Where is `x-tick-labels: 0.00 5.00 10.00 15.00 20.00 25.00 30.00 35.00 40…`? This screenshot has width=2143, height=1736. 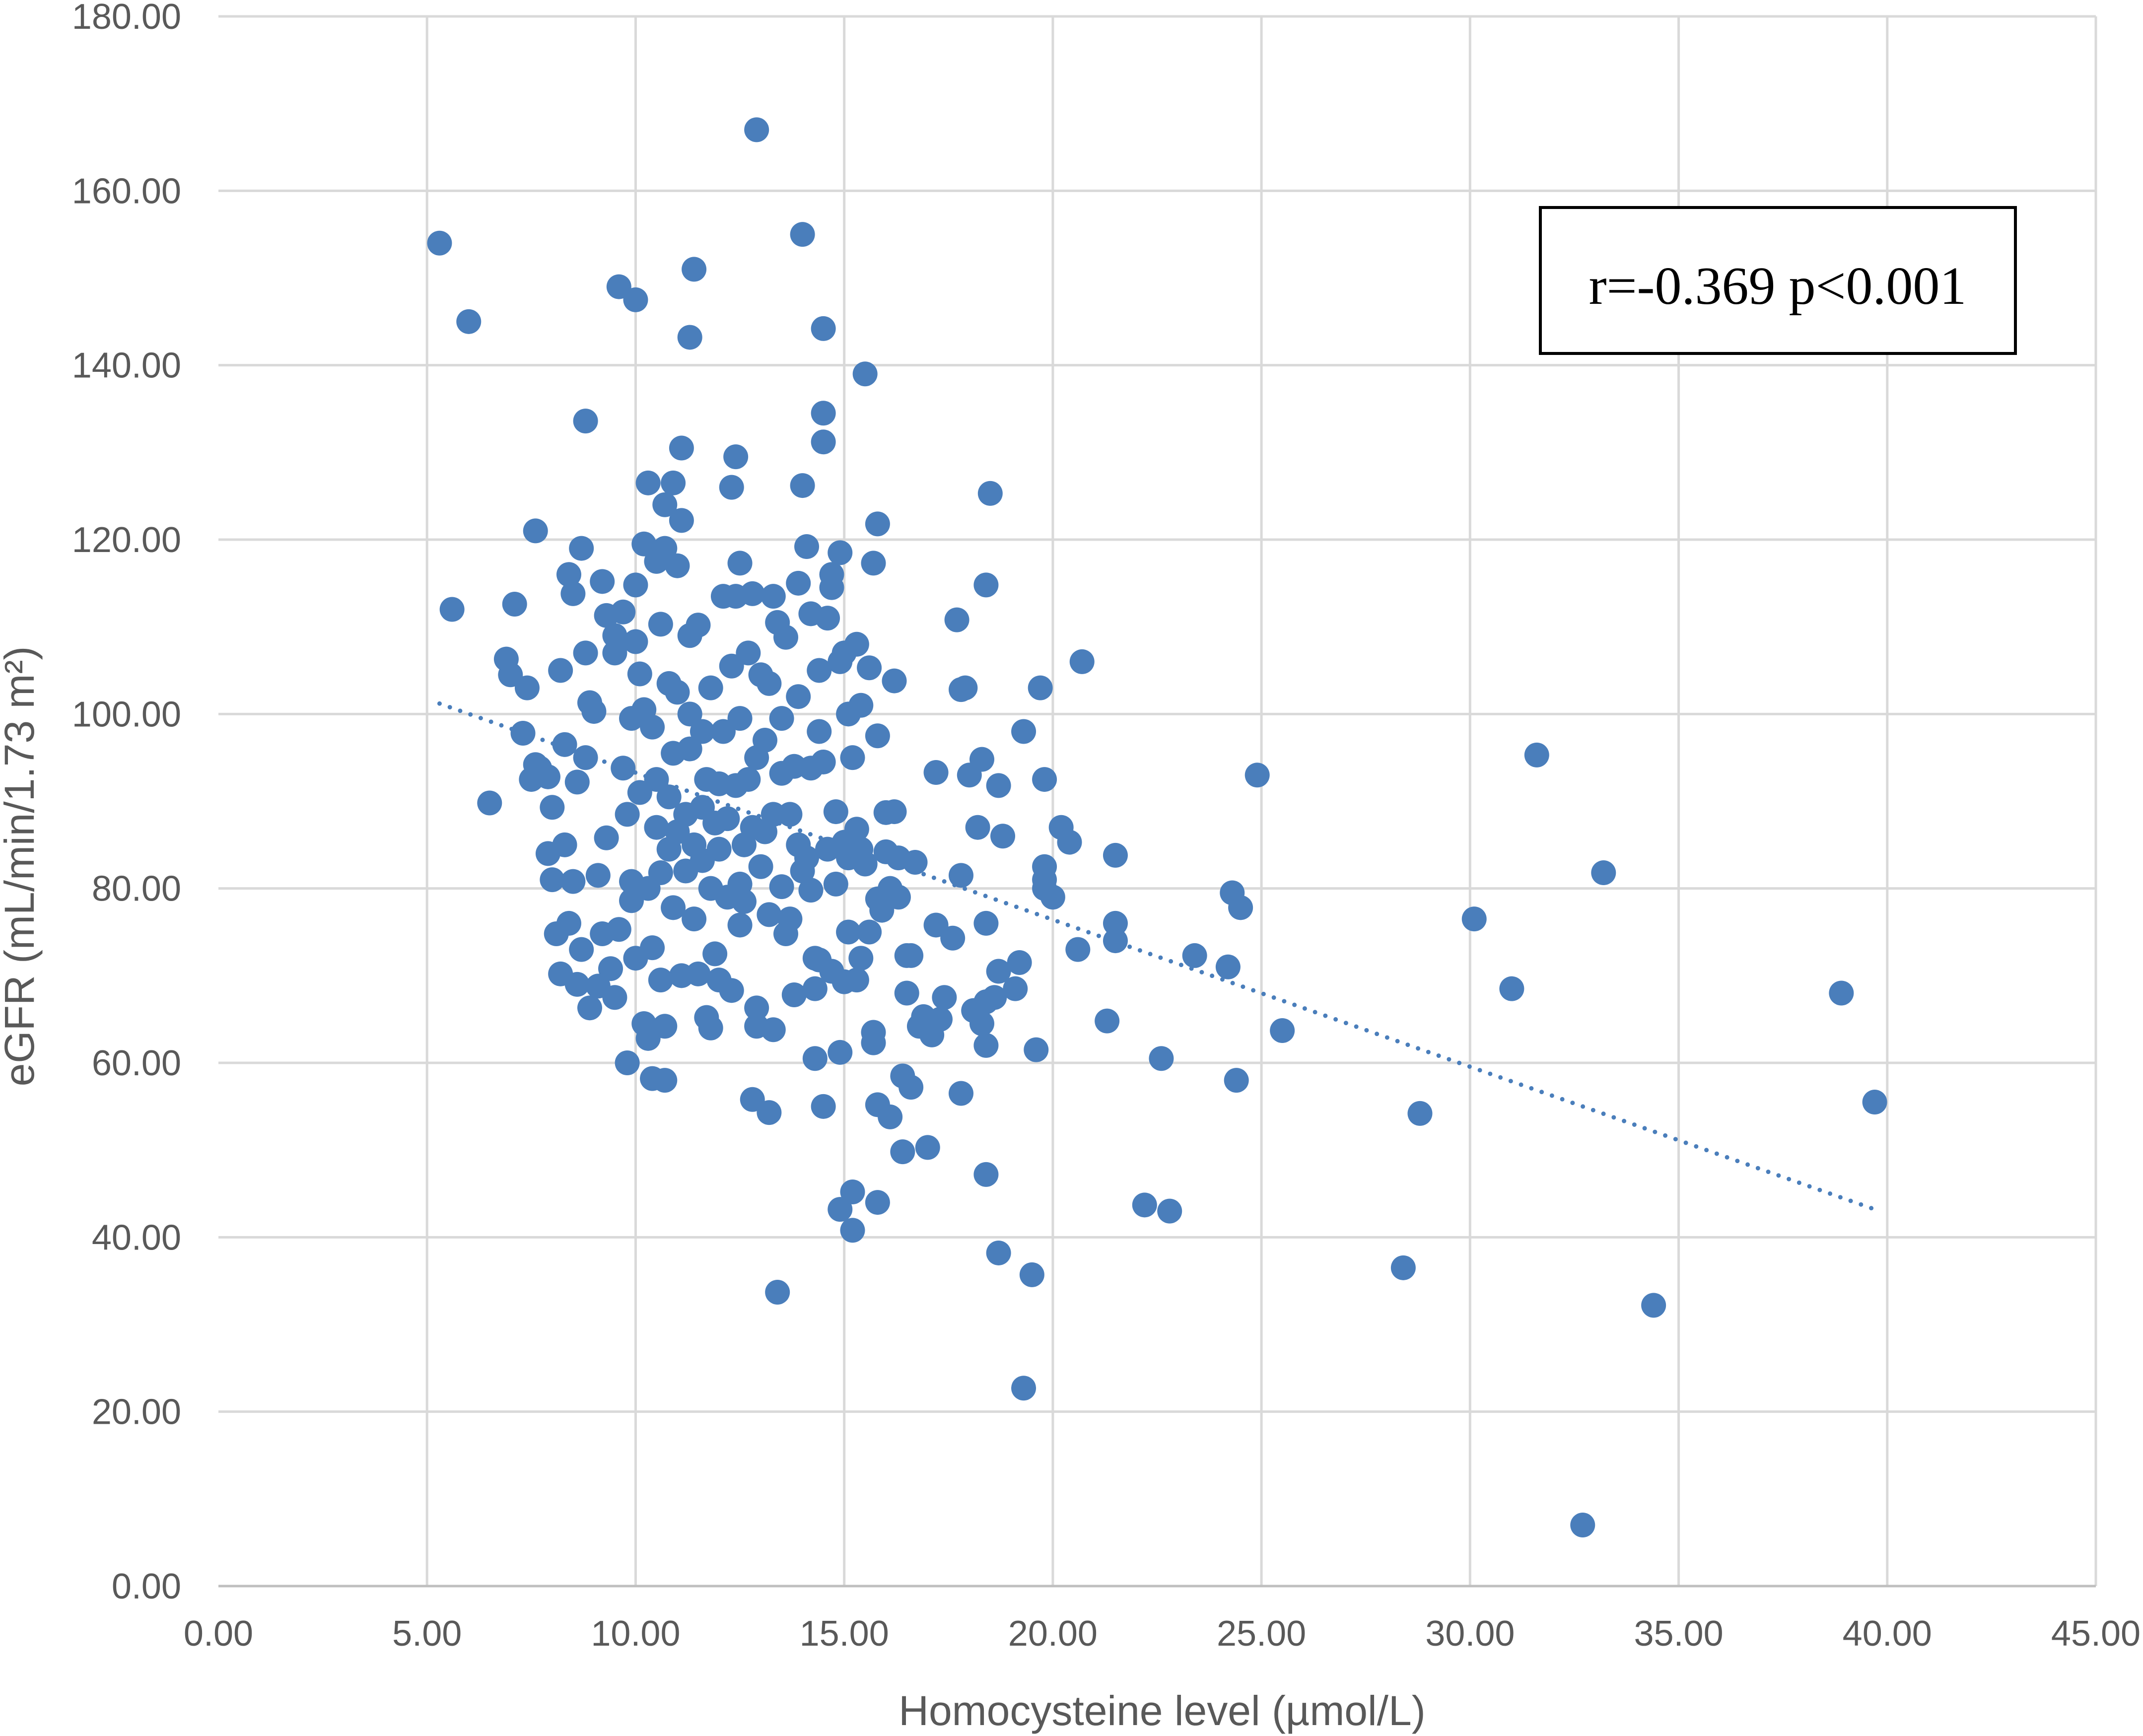
x-tick-labels: 0.00 5.00 10.00 15.00 20.00 25.00 30.00 35.00 40… is located at coordinates (1162, 1634).